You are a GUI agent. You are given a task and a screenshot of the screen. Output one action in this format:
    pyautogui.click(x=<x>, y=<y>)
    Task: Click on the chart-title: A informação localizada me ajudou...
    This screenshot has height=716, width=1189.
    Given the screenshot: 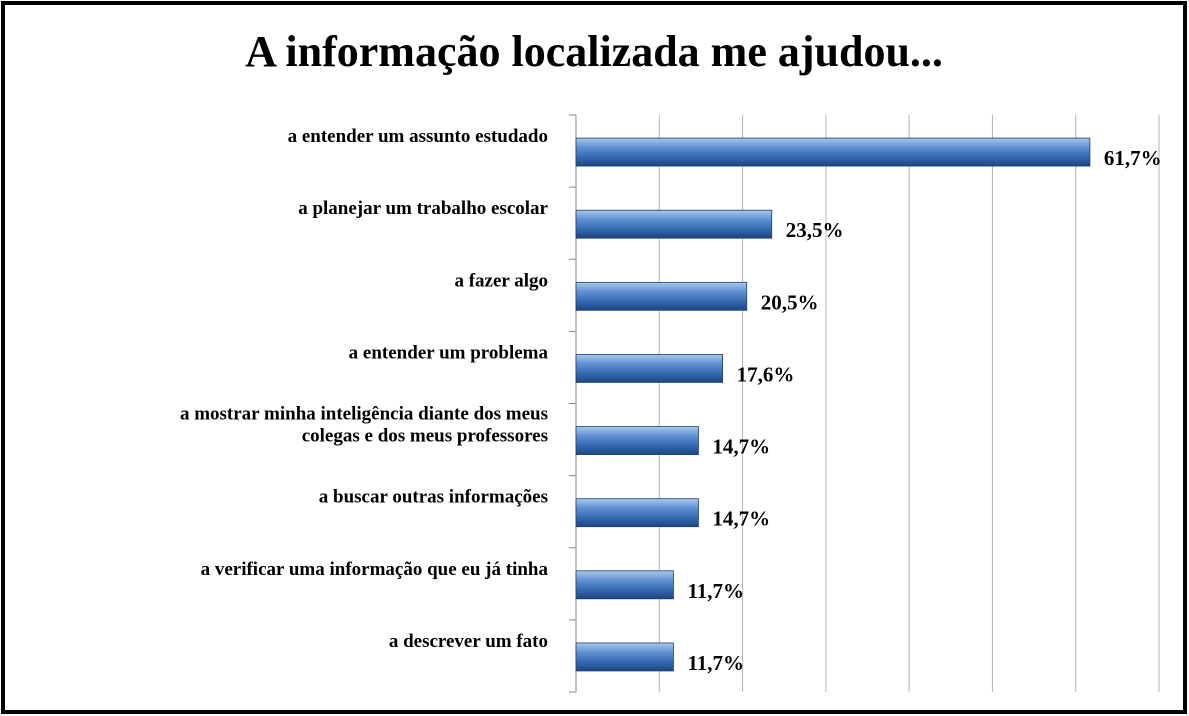 What is the action you would take?
    pyautogui.click(x=594, y=51)
    